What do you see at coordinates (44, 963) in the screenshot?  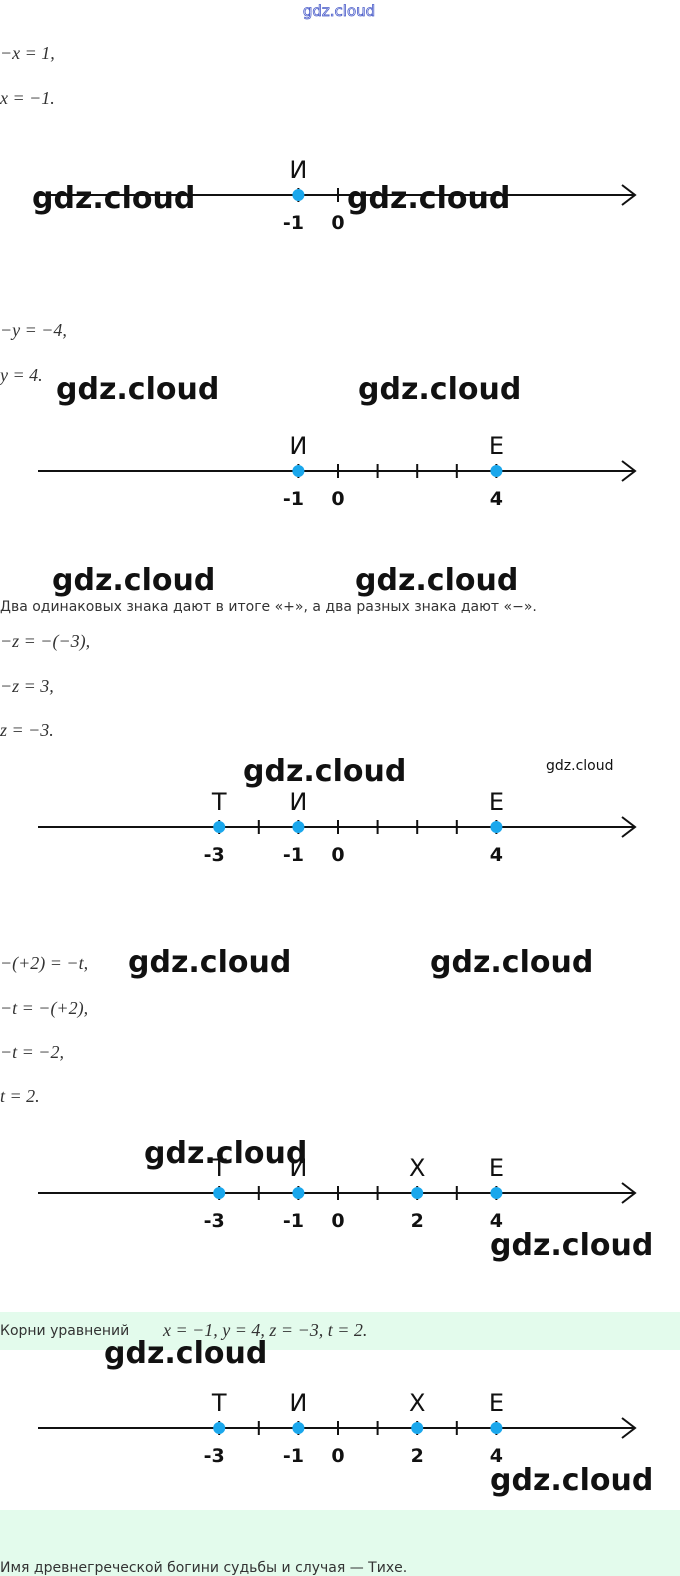 I see `math-line: −(+2) = −t,` at bounding box center [44, 963].